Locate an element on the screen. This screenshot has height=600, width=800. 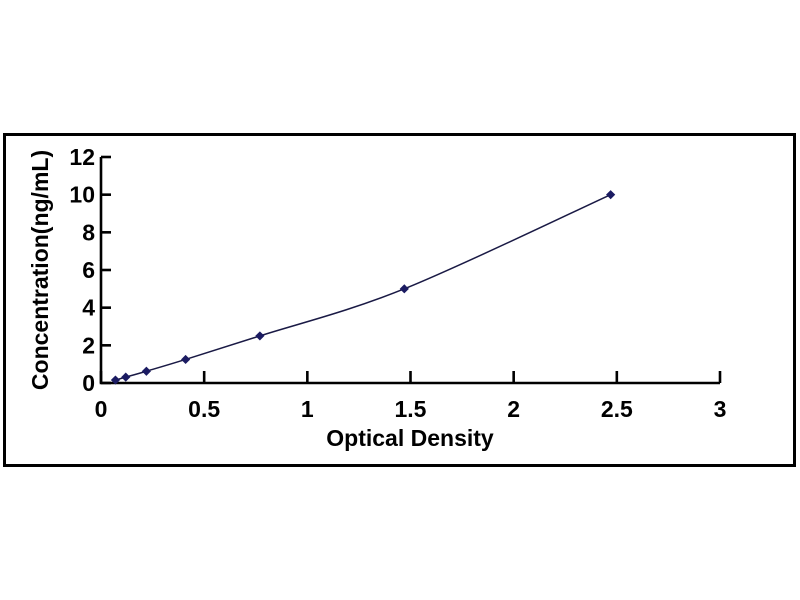
y-tick-label: 6 is located at coordinates (88, 270).